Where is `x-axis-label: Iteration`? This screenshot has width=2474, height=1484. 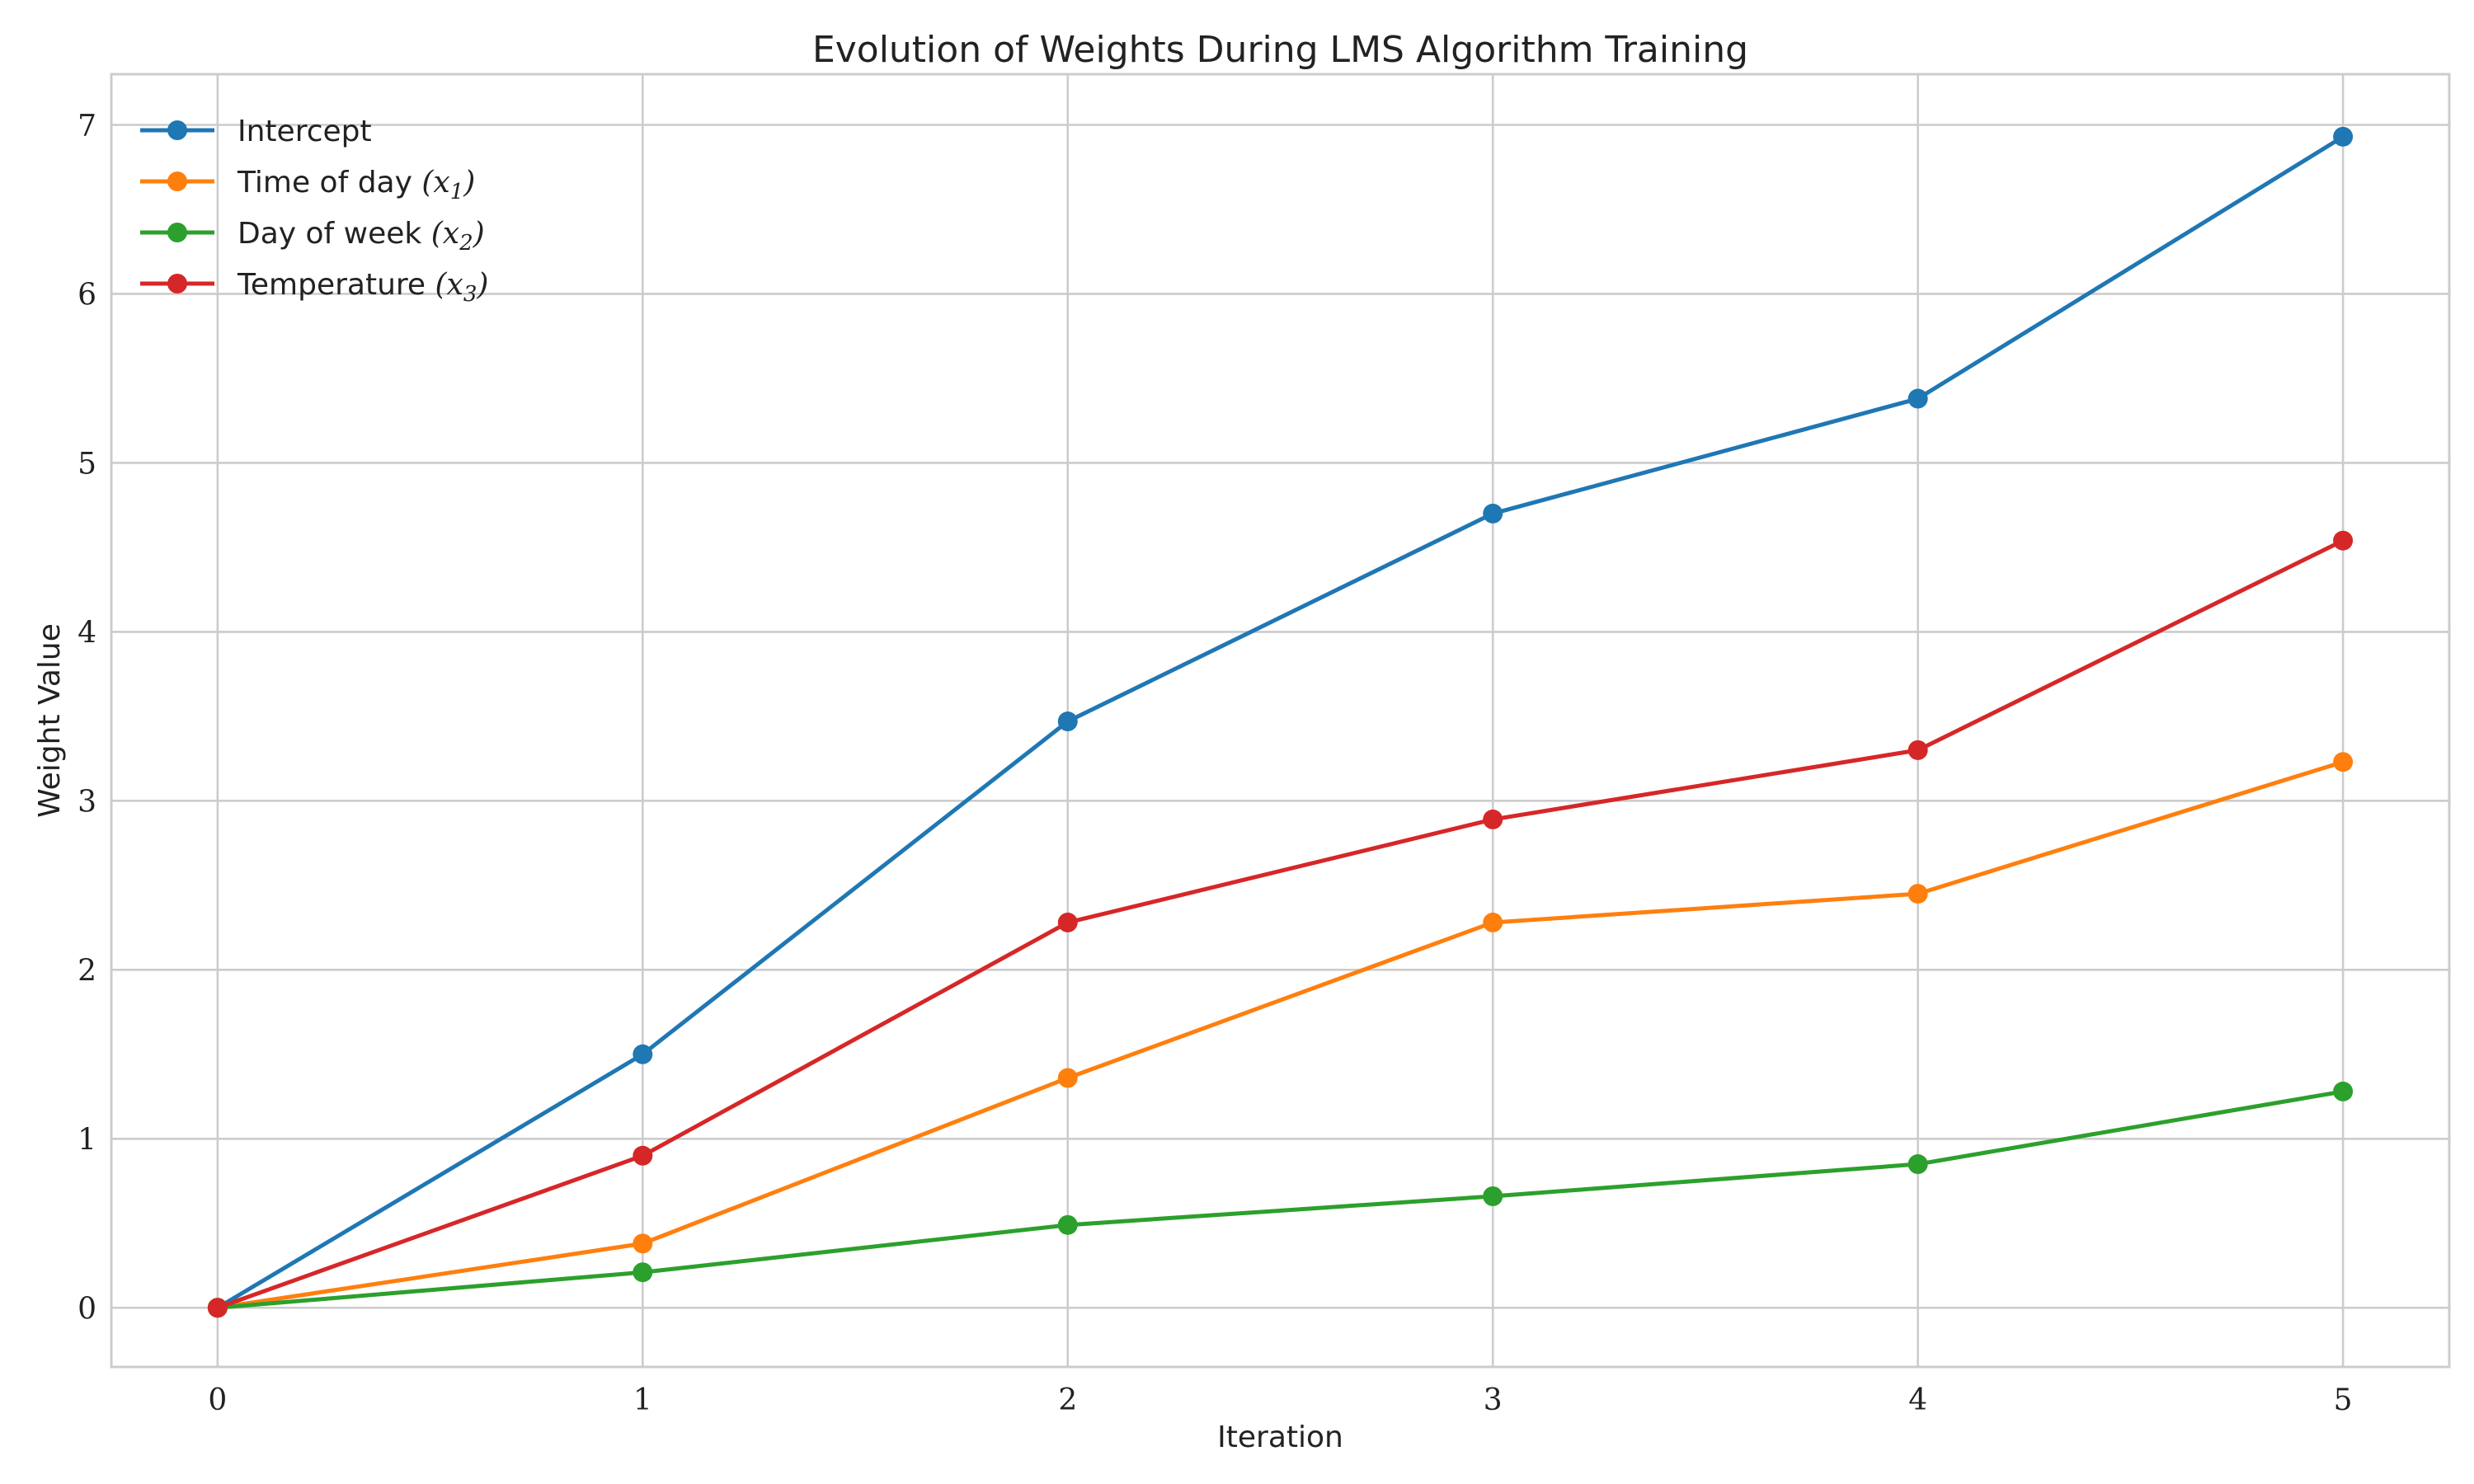
x-axis-label: Iteration is located at coordinates (1280, 1437).